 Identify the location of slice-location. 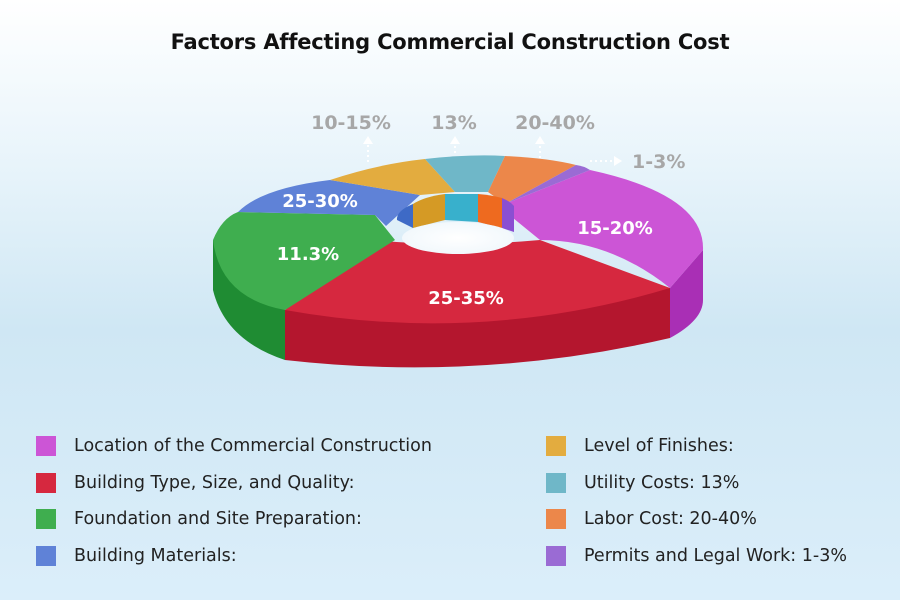
(604, 229).